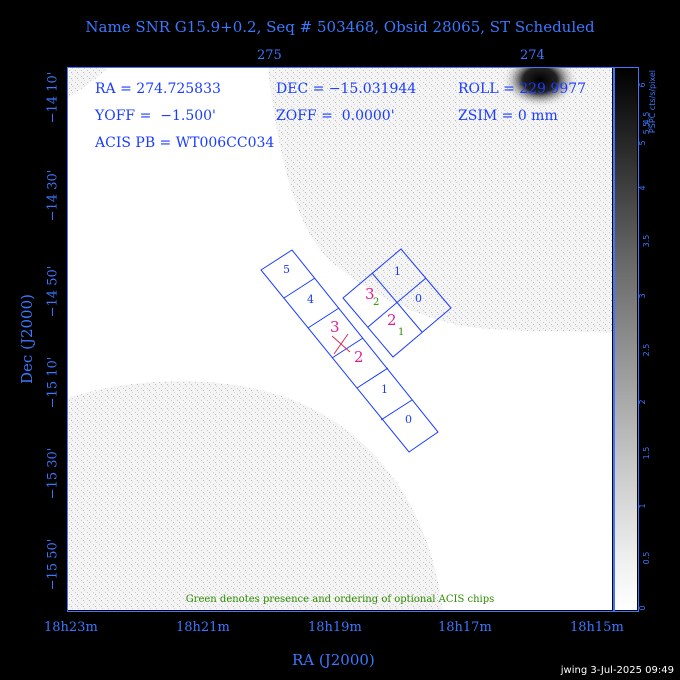  What do you see at coordinates (643, 506) in the screenshot?
I see `cb-tick-1: 1` at bounding box center [643, 506].